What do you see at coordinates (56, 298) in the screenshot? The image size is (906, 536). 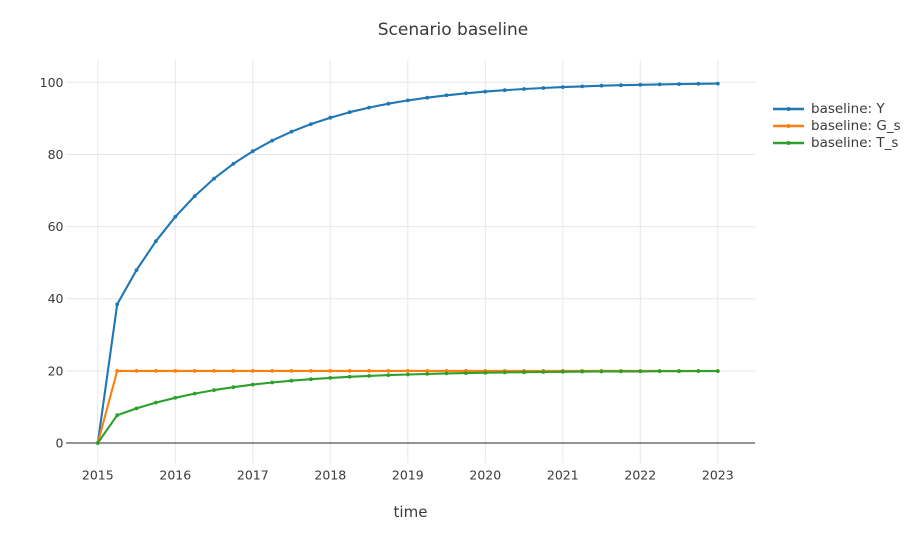 I see `y-tick-label: 40` at bounding box center [56, 298].